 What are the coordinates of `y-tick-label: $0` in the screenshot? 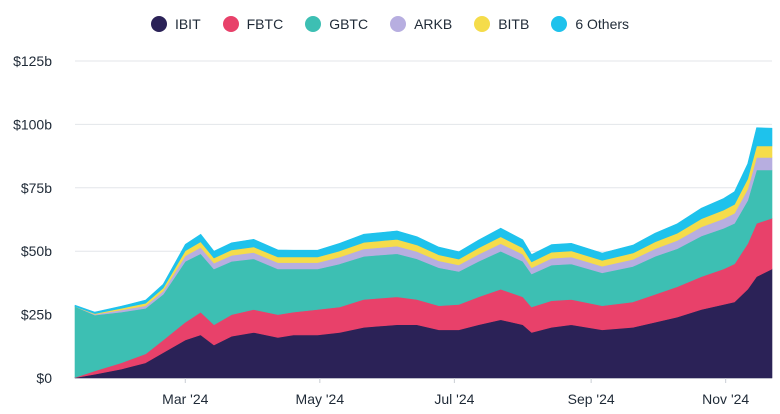 It's located at (44, 378).